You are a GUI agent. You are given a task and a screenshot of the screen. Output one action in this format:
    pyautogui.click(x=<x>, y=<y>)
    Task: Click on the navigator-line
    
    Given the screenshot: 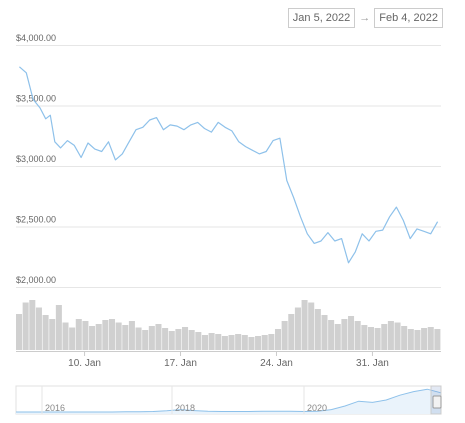 What is the action you would take?
    pyautogui.click(x=229, y=400)
    